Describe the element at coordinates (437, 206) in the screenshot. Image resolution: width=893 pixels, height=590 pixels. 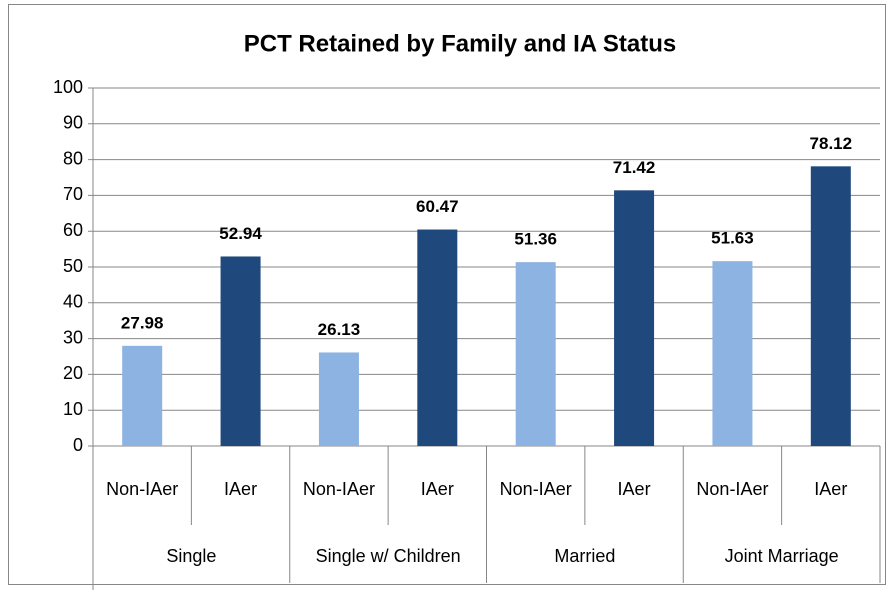
I see `data-label: 60.47` at that location.